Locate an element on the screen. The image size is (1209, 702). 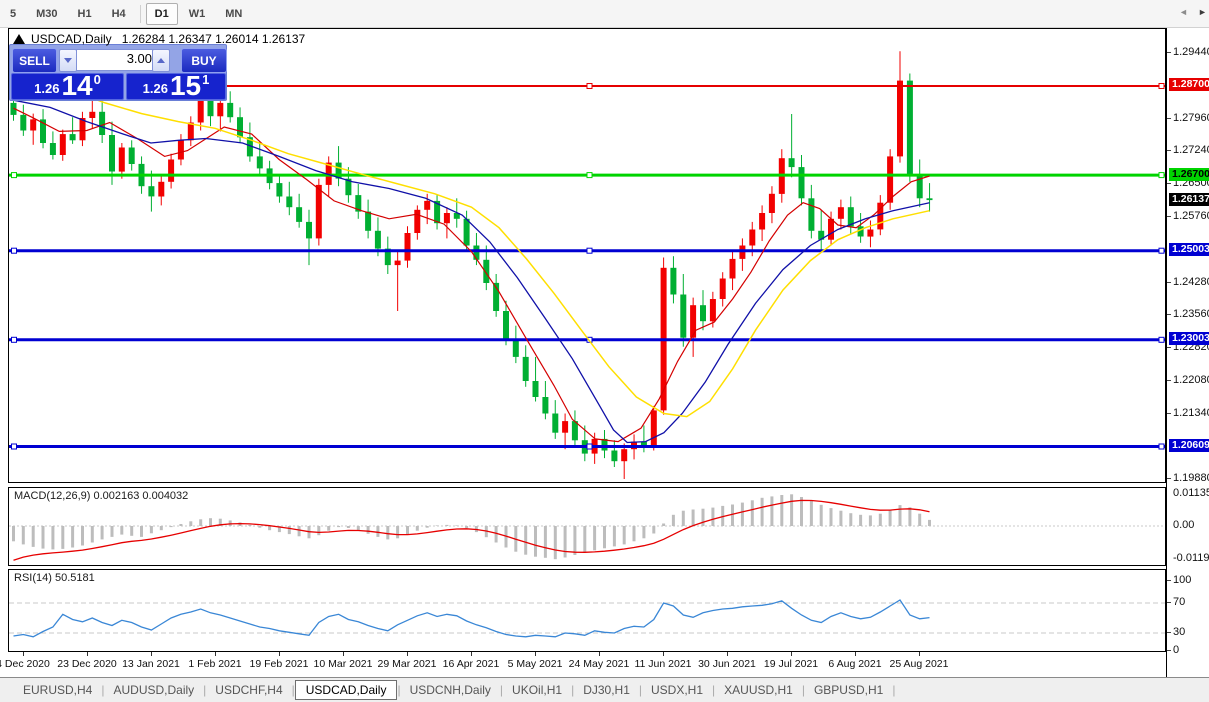
date-tick-label: 1 Feb 2021 is located at coordinates (215, 664).